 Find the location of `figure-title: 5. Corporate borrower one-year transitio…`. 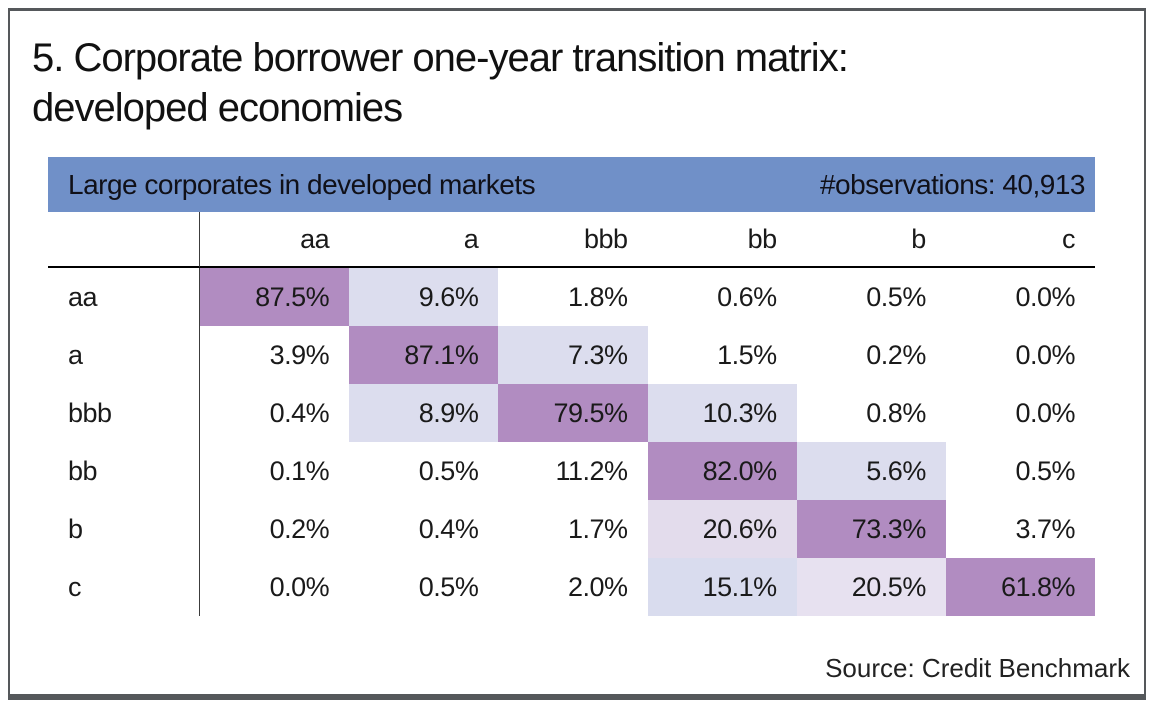

figure-title: 5. Corporate borrower one-year transitio… is located at coordinates (588, 83).